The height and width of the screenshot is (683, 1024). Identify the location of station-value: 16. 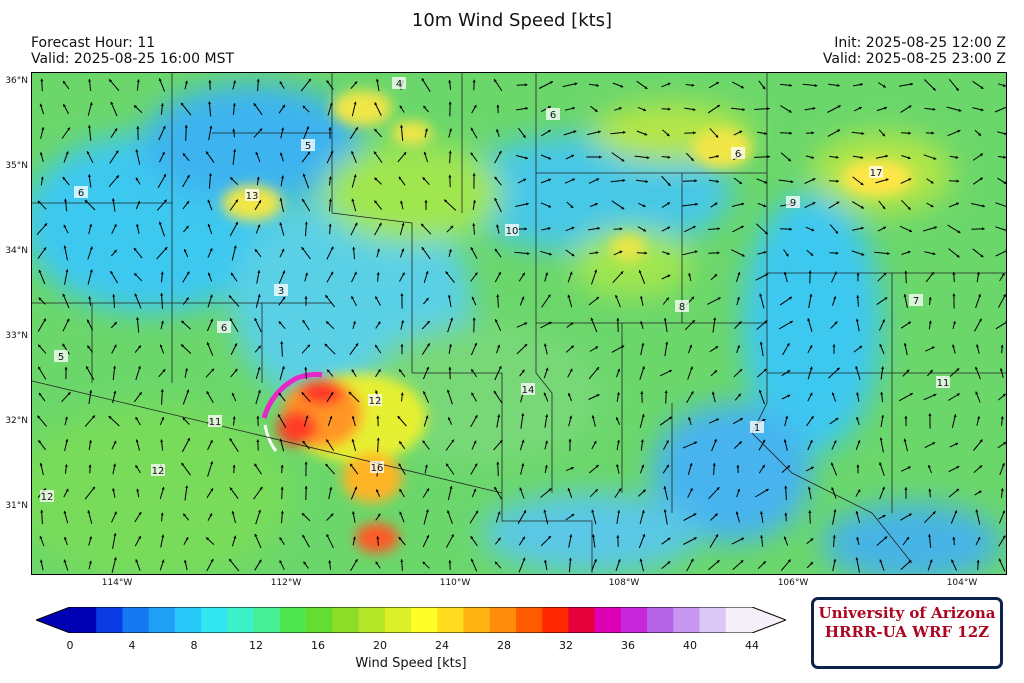
(377, 468).